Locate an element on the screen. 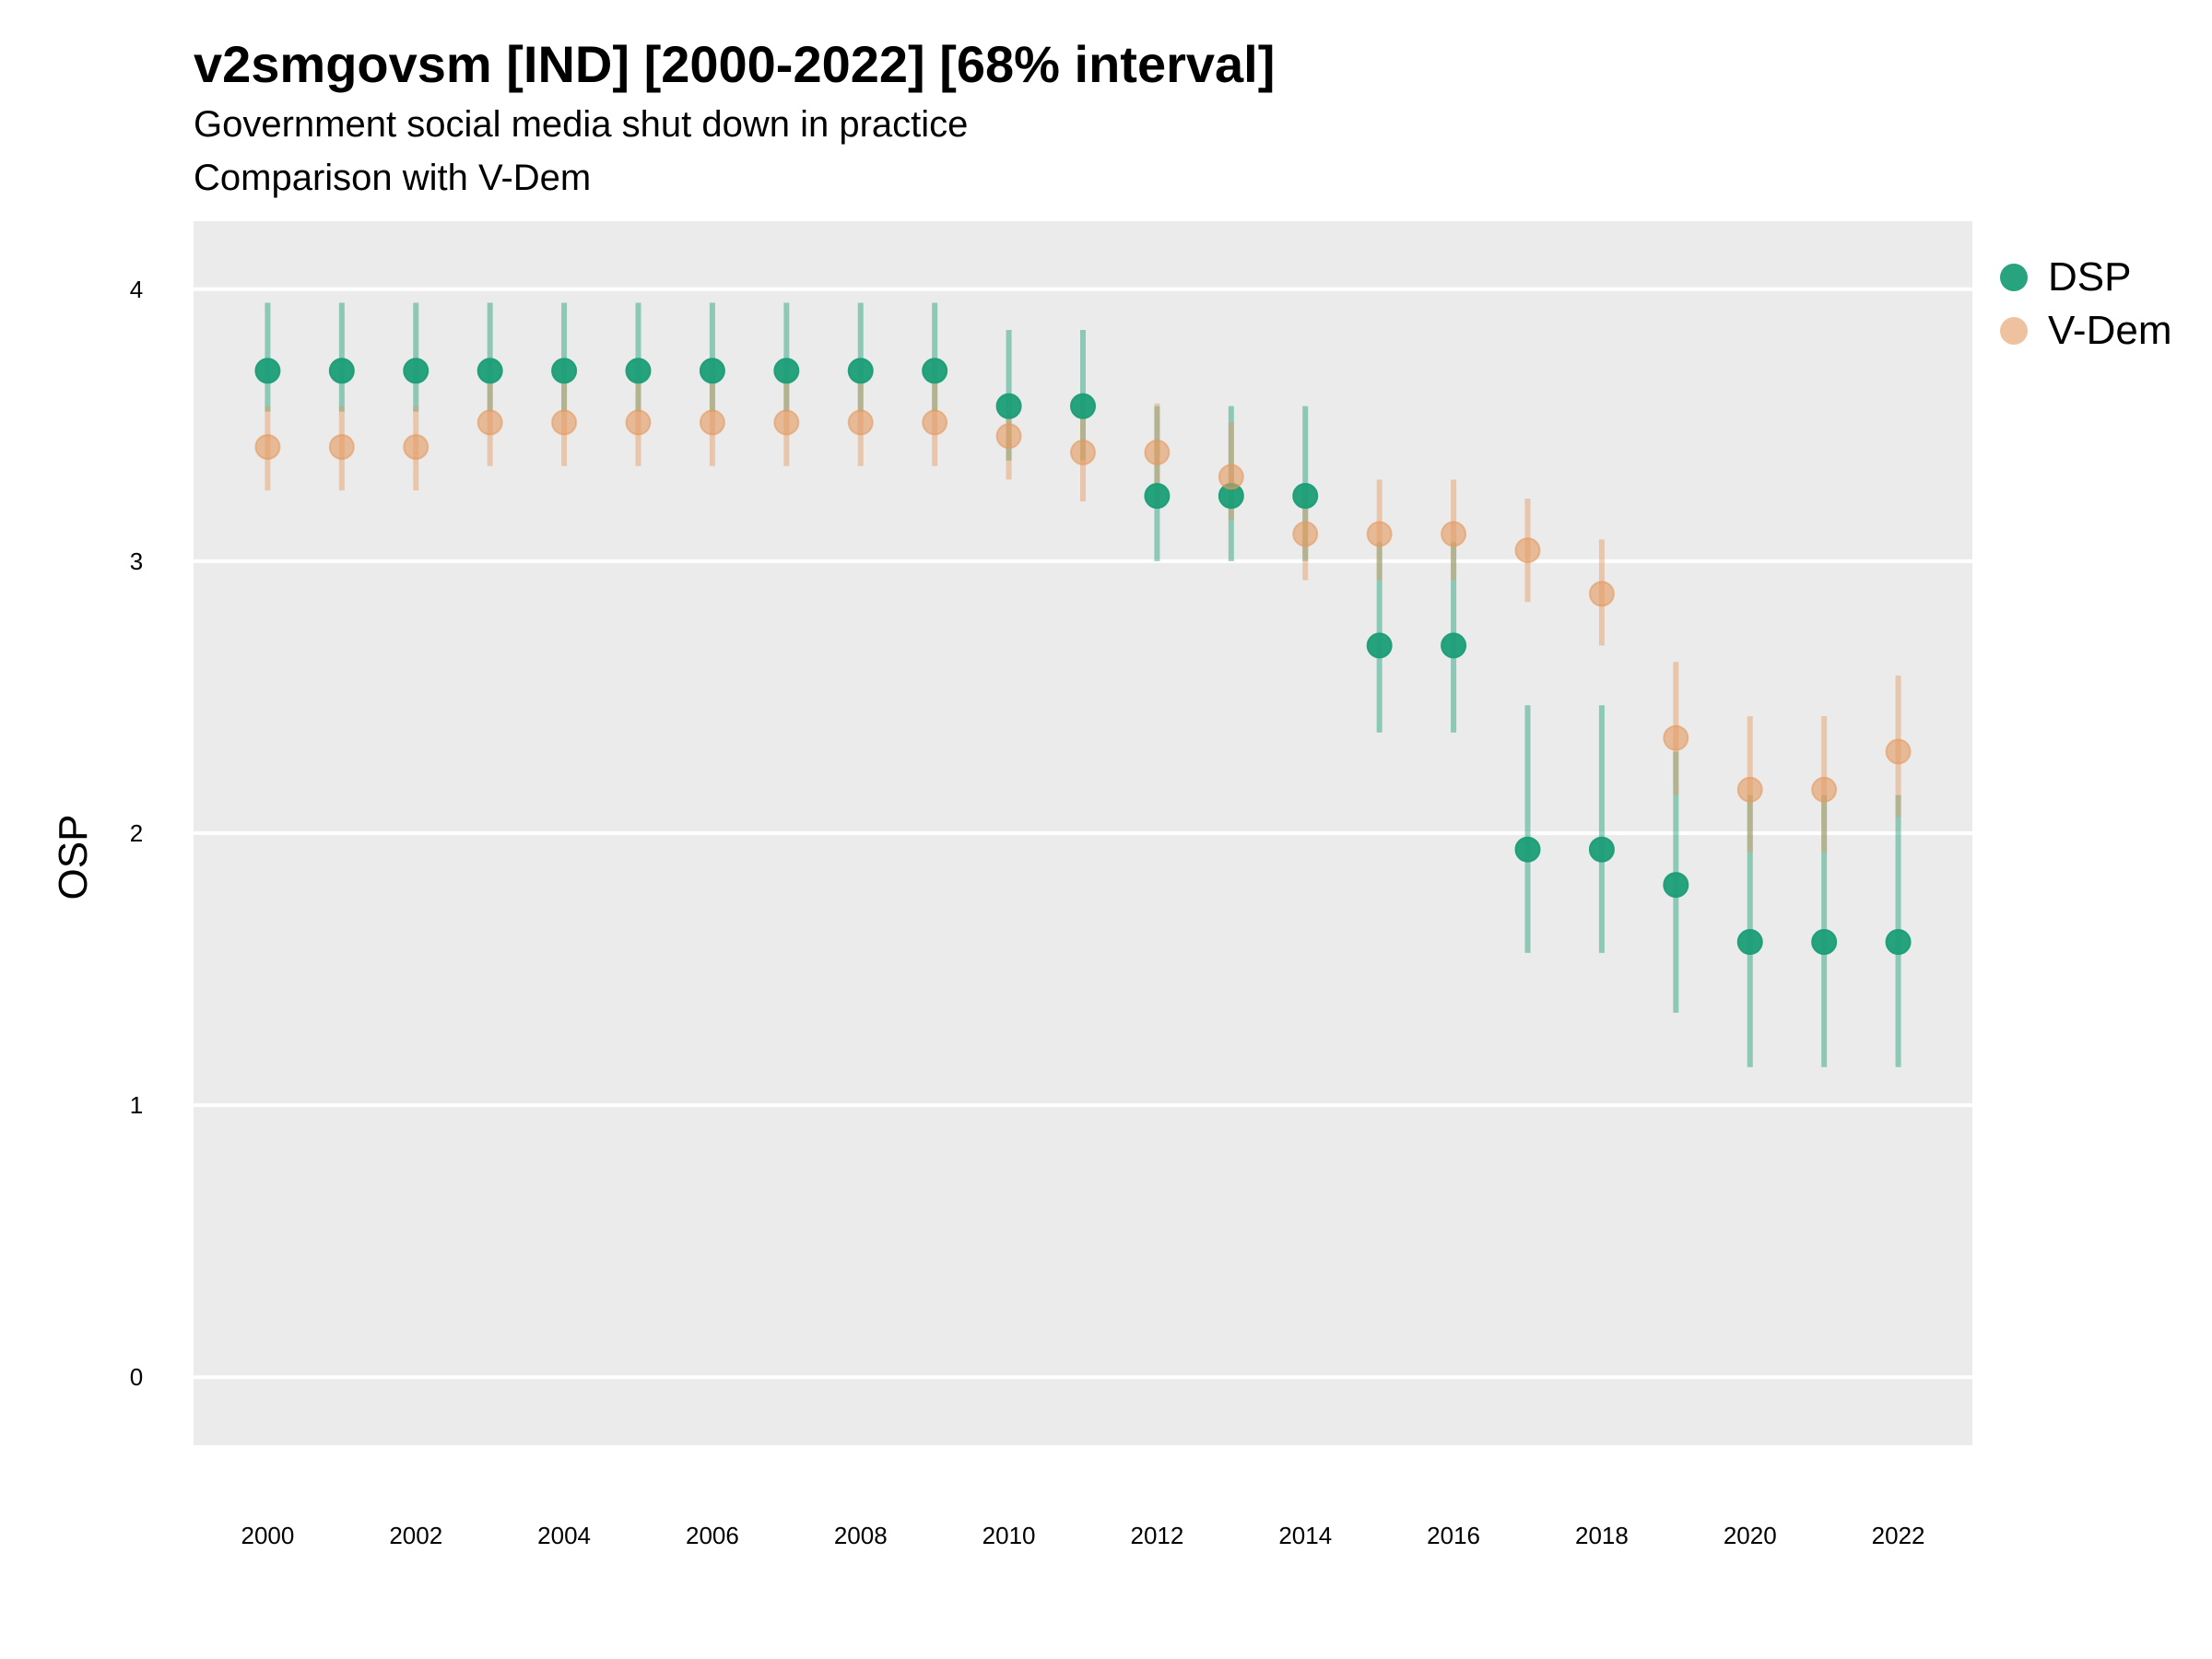  point-vdem-2011 is located at coordinates (1083, 452).